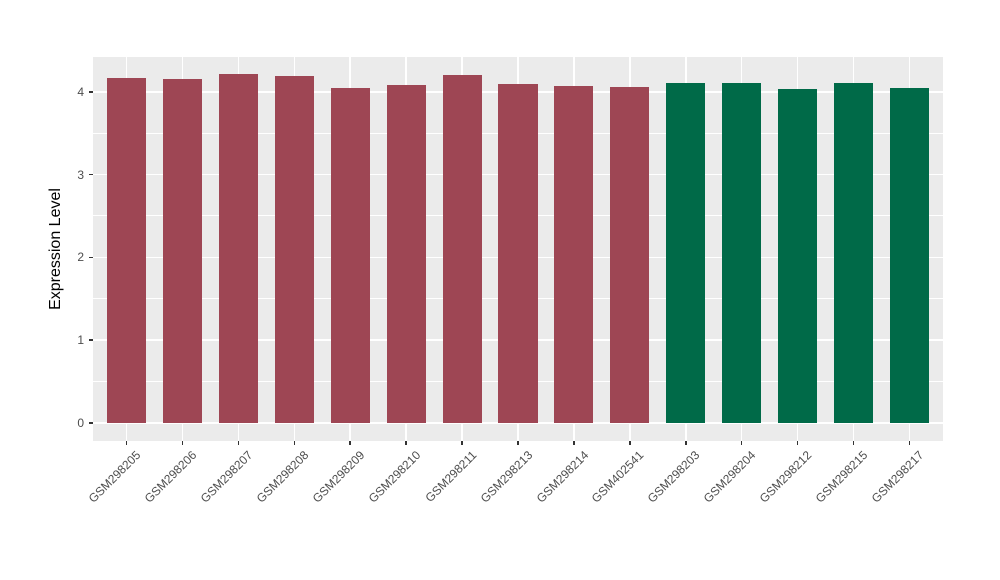 This screenshot has height=580, width=1000. What do you see at coordinates (798, 256) in the screenshot?
I see `bar-GSM298212` at bounding box center [798, 256].